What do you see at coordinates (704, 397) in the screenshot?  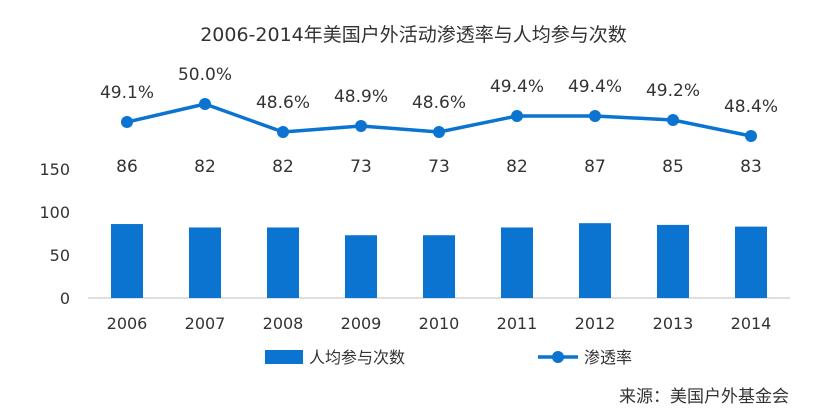 I see `source-note: 来源：美国户外基金会` at bounding box center [704, 397].